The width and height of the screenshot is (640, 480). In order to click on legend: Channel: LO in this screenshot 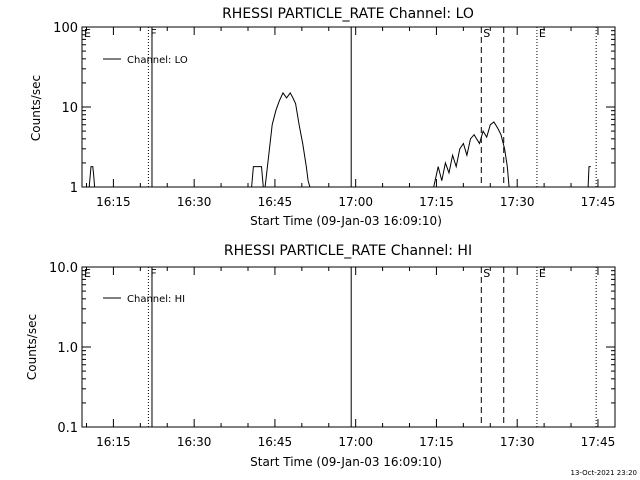, I will do `click(145, 60)`.